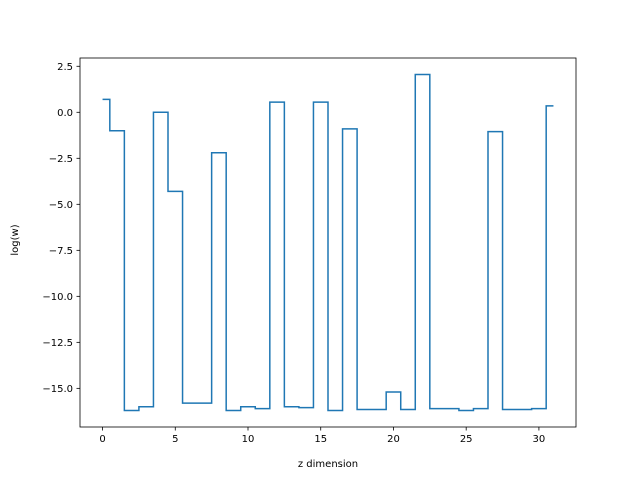 The image size is (640, 484). I want to click on x-tick-label: 25, so click(466, 439).